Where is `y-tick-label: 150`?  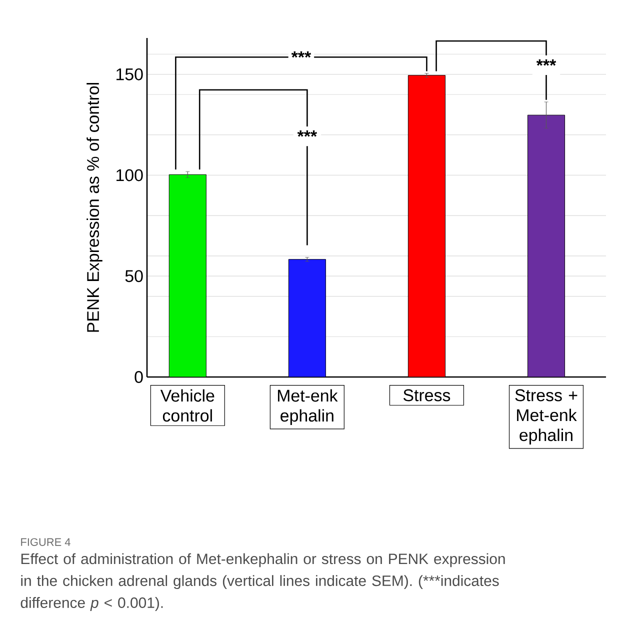
y-tick-label: 150 is located at coordinates (129, 74).